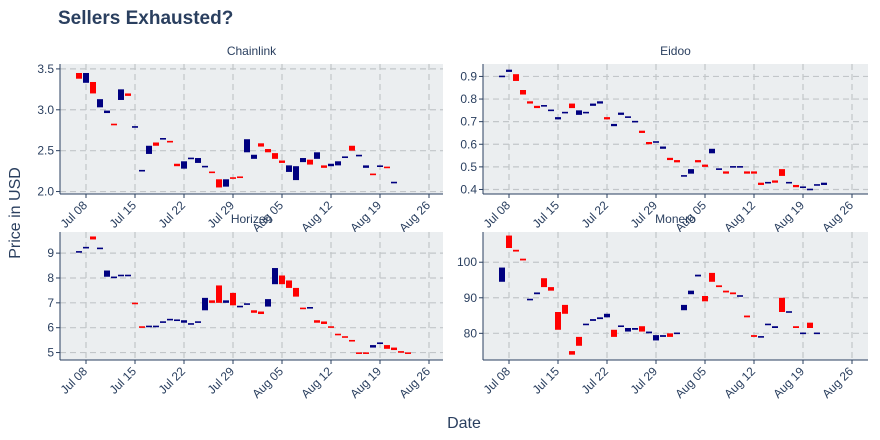 The height and width of the screenshot is (440, 880). Describe the element at coordinates (267, 382) in the screenshot. I see `x-tick-label: Aug 05` at that location.